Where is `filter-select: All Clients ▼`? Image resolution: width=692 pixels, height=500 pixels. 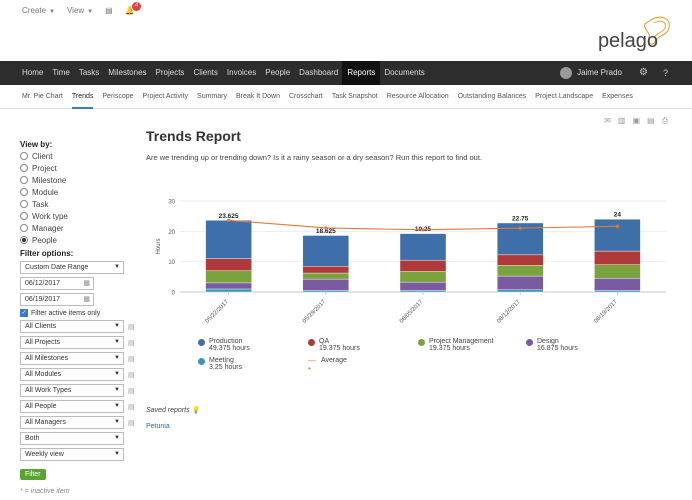 filter-select: All Clients ▼ is located at coordinates (72, 326).